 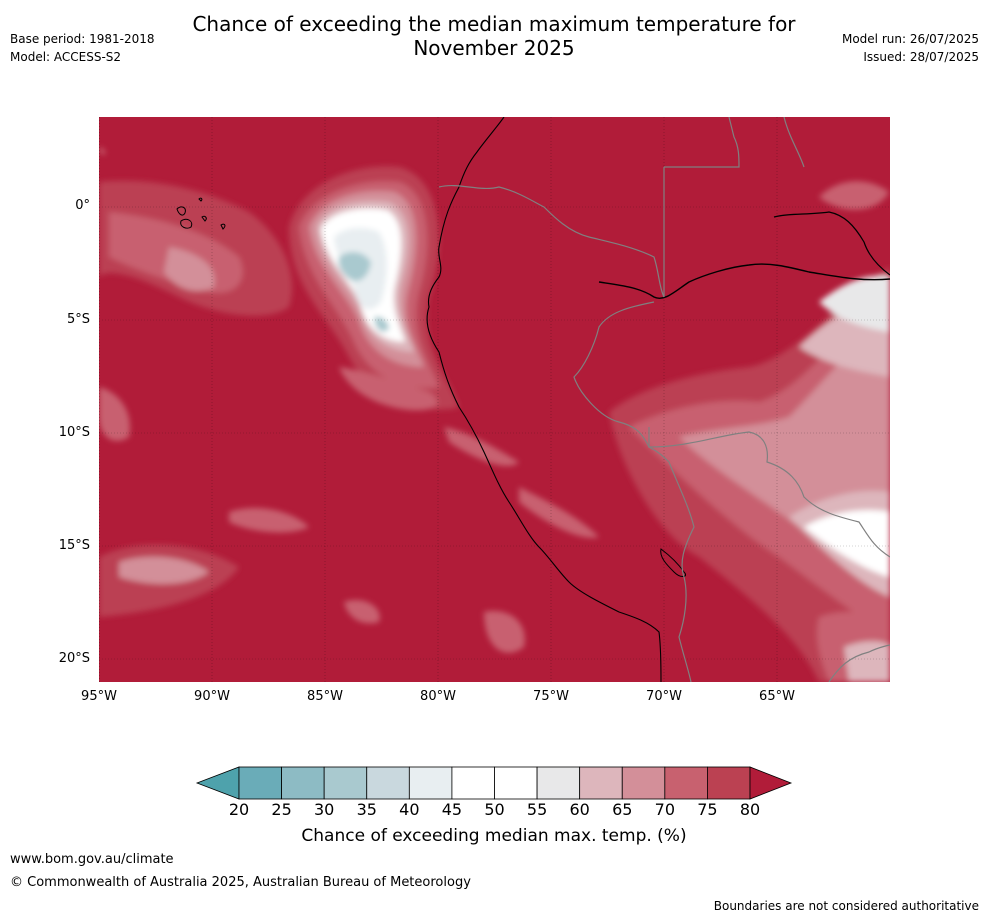 What do you see at coordinates (831, 243) in the screenshot?
I see `northern-river` at bounding box center [831, 243].